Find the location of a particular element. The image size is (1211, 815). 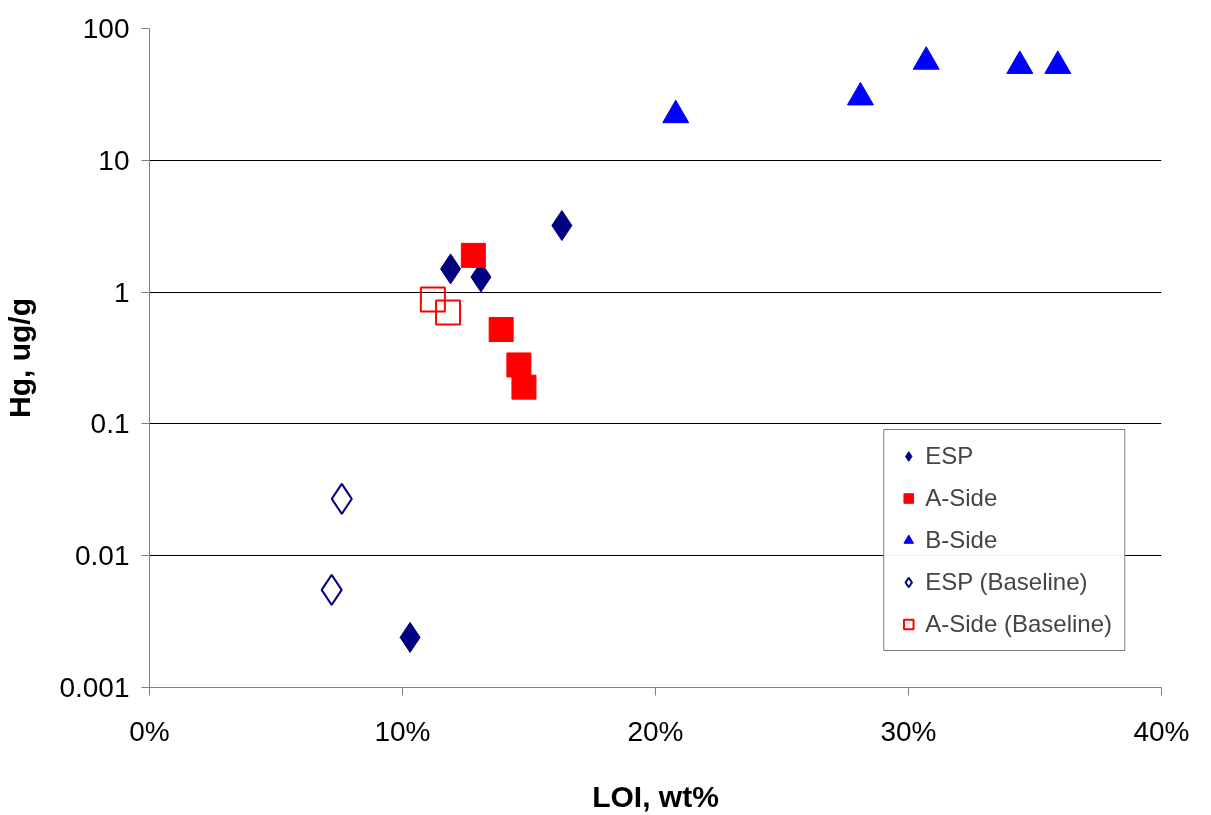

x-tick-label: 40% is located at coordinates (1161, 731).